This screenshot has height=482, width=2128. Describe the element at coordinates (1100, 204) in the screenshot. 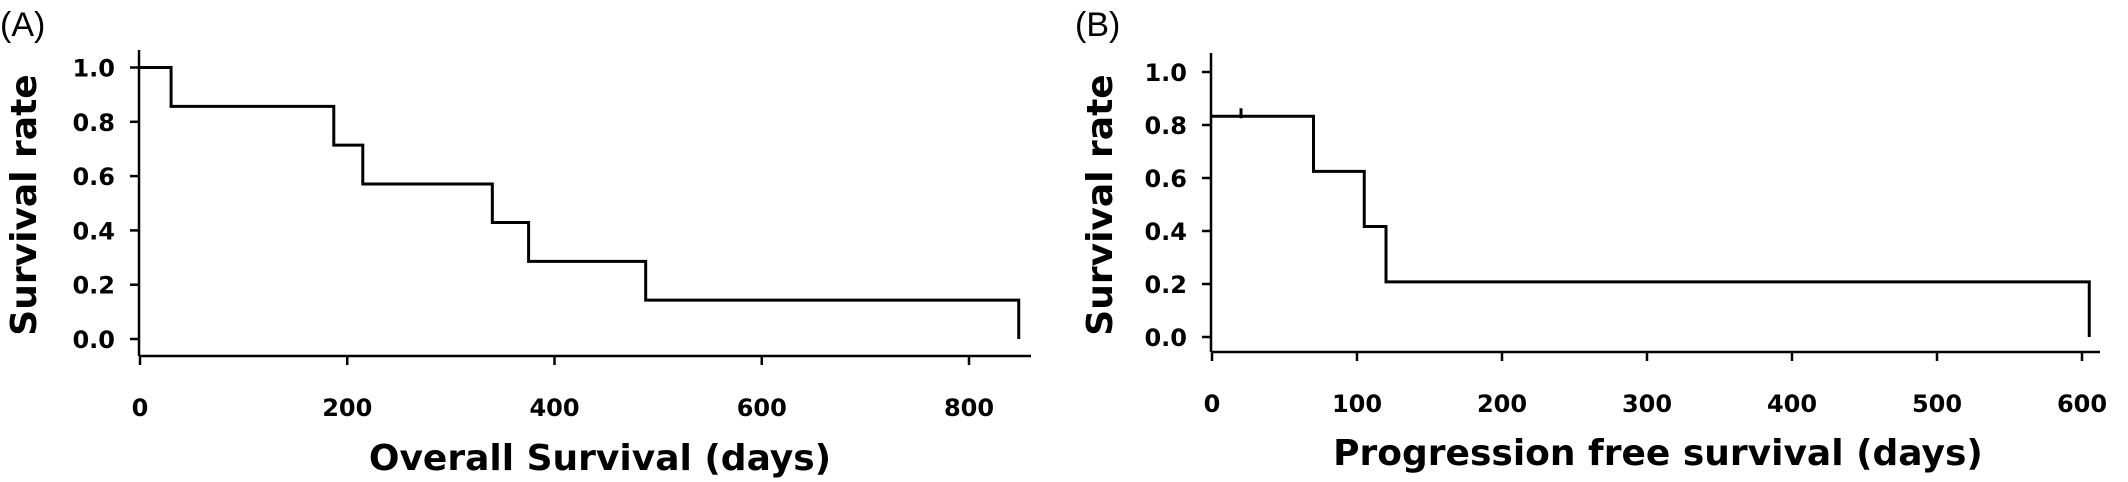

I see `panel-b-y-axis-title: Survival rate` at that location.